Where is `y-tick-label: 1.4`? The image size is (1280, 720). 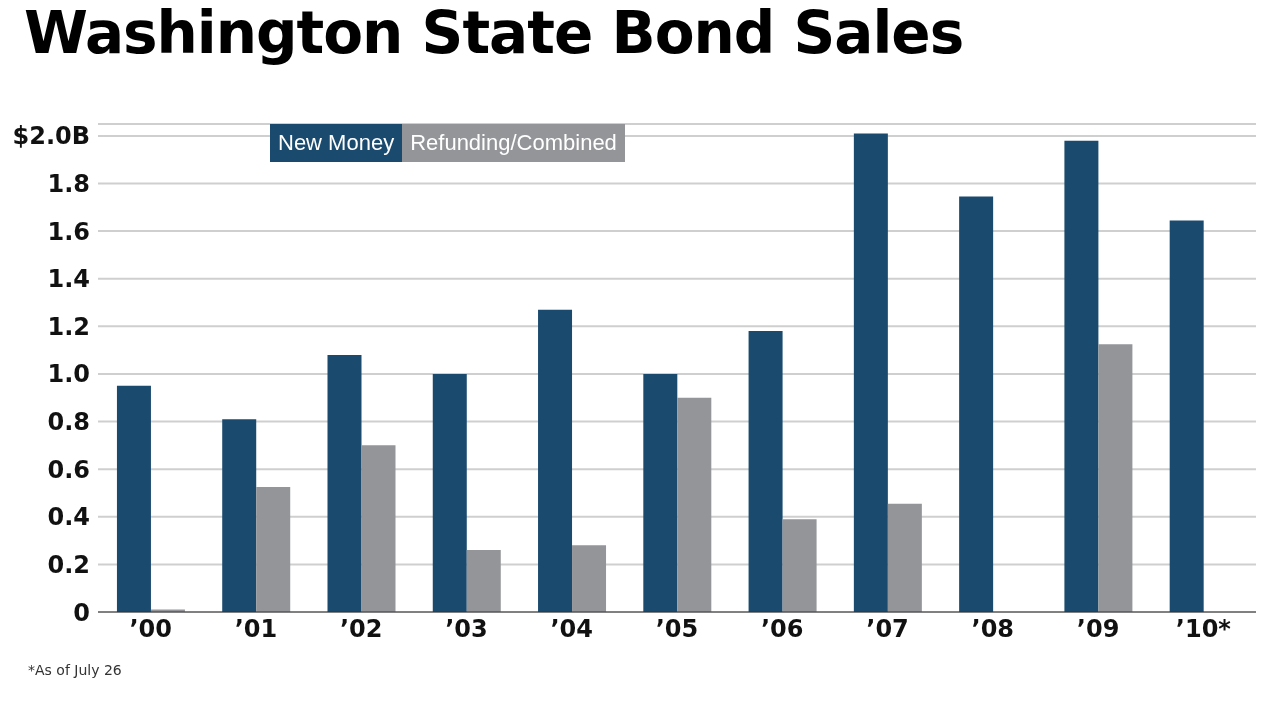 y-tick-label: 1.4 is located at coordinates (68, 279).